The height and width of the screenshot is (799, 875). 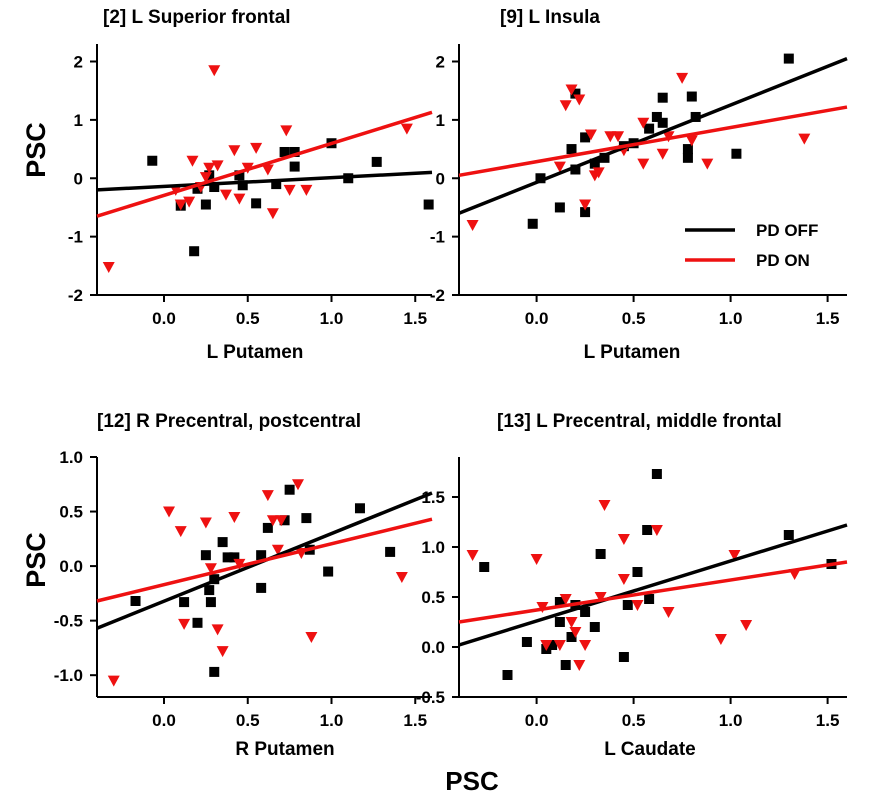 I want to click on y-tick-label: 1, so click(x=78, y=120).